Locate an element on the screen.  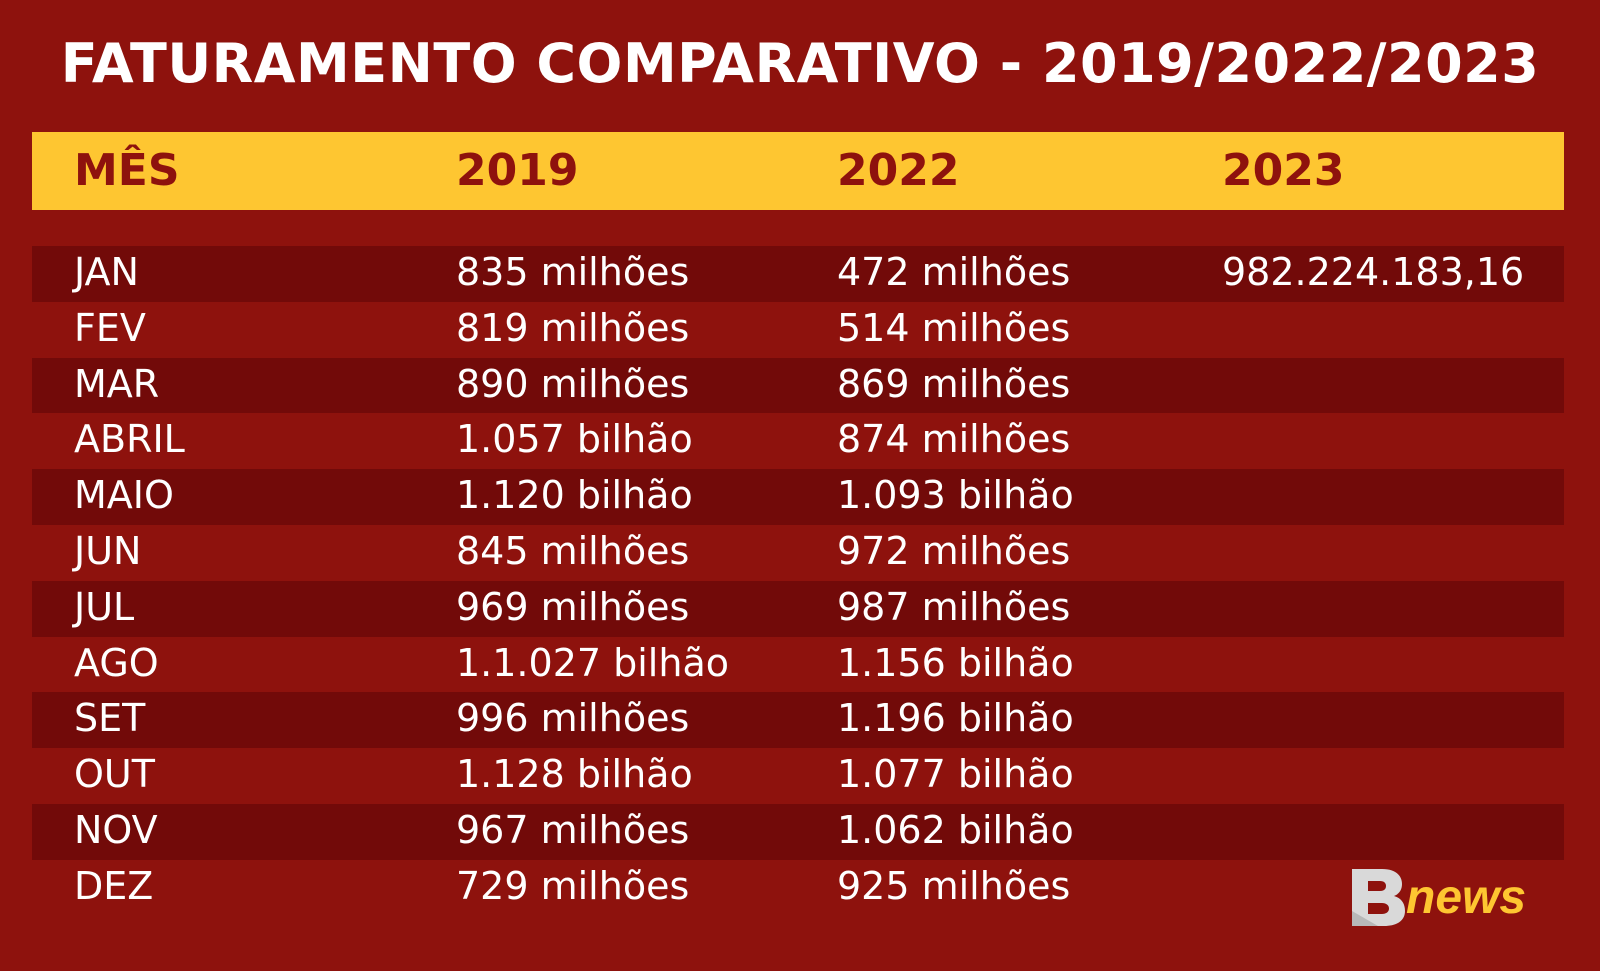
cell-value-2019: 729 milhões is located at coordinates (573, 885).